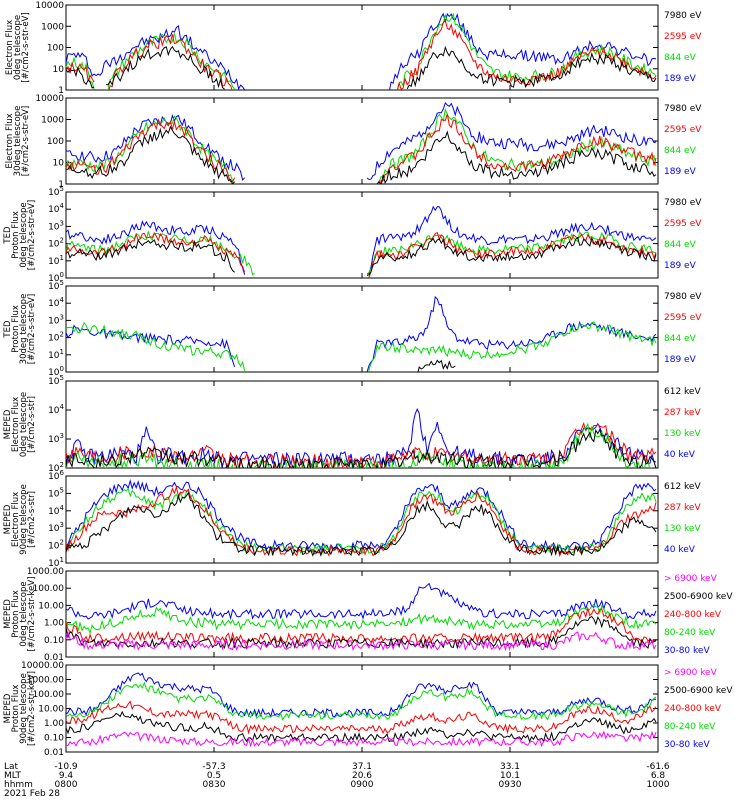 The height and width of the screenshot is (800, 750). I want to click on legend-entry: 240-800 keV, so click(693, 615).